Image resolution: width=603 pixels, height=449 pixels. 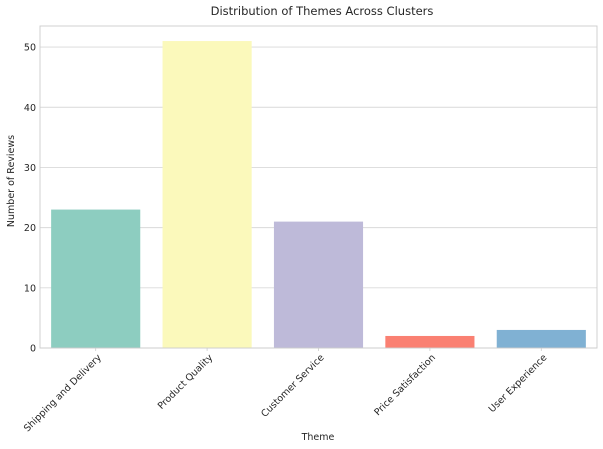 What do you see at coordinates (292, 385) in the screenshot?
I see `x-tick-label: Customer Service` at bounding box center [292, 385].